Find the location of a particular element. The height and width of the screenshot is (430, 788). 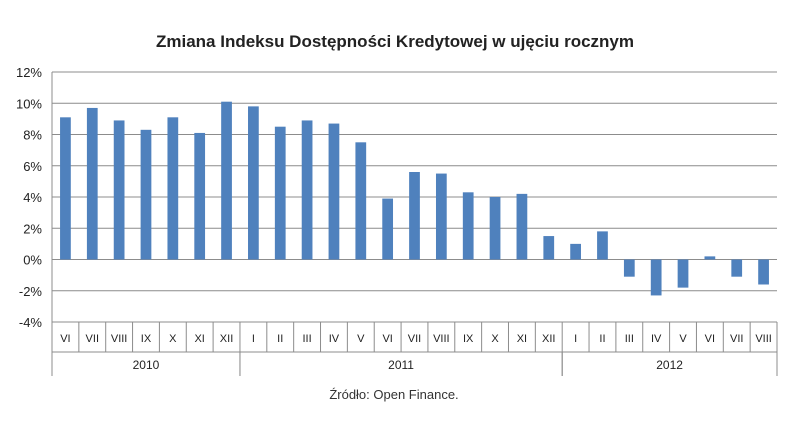

year-label: 2010 is located at coordinates (146, 365).